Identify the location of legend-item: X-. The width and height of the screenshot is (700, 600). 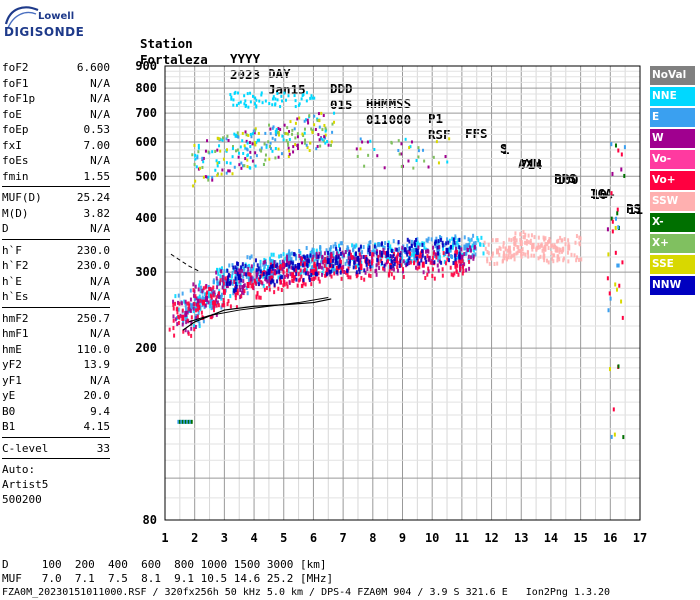
(672, 222).